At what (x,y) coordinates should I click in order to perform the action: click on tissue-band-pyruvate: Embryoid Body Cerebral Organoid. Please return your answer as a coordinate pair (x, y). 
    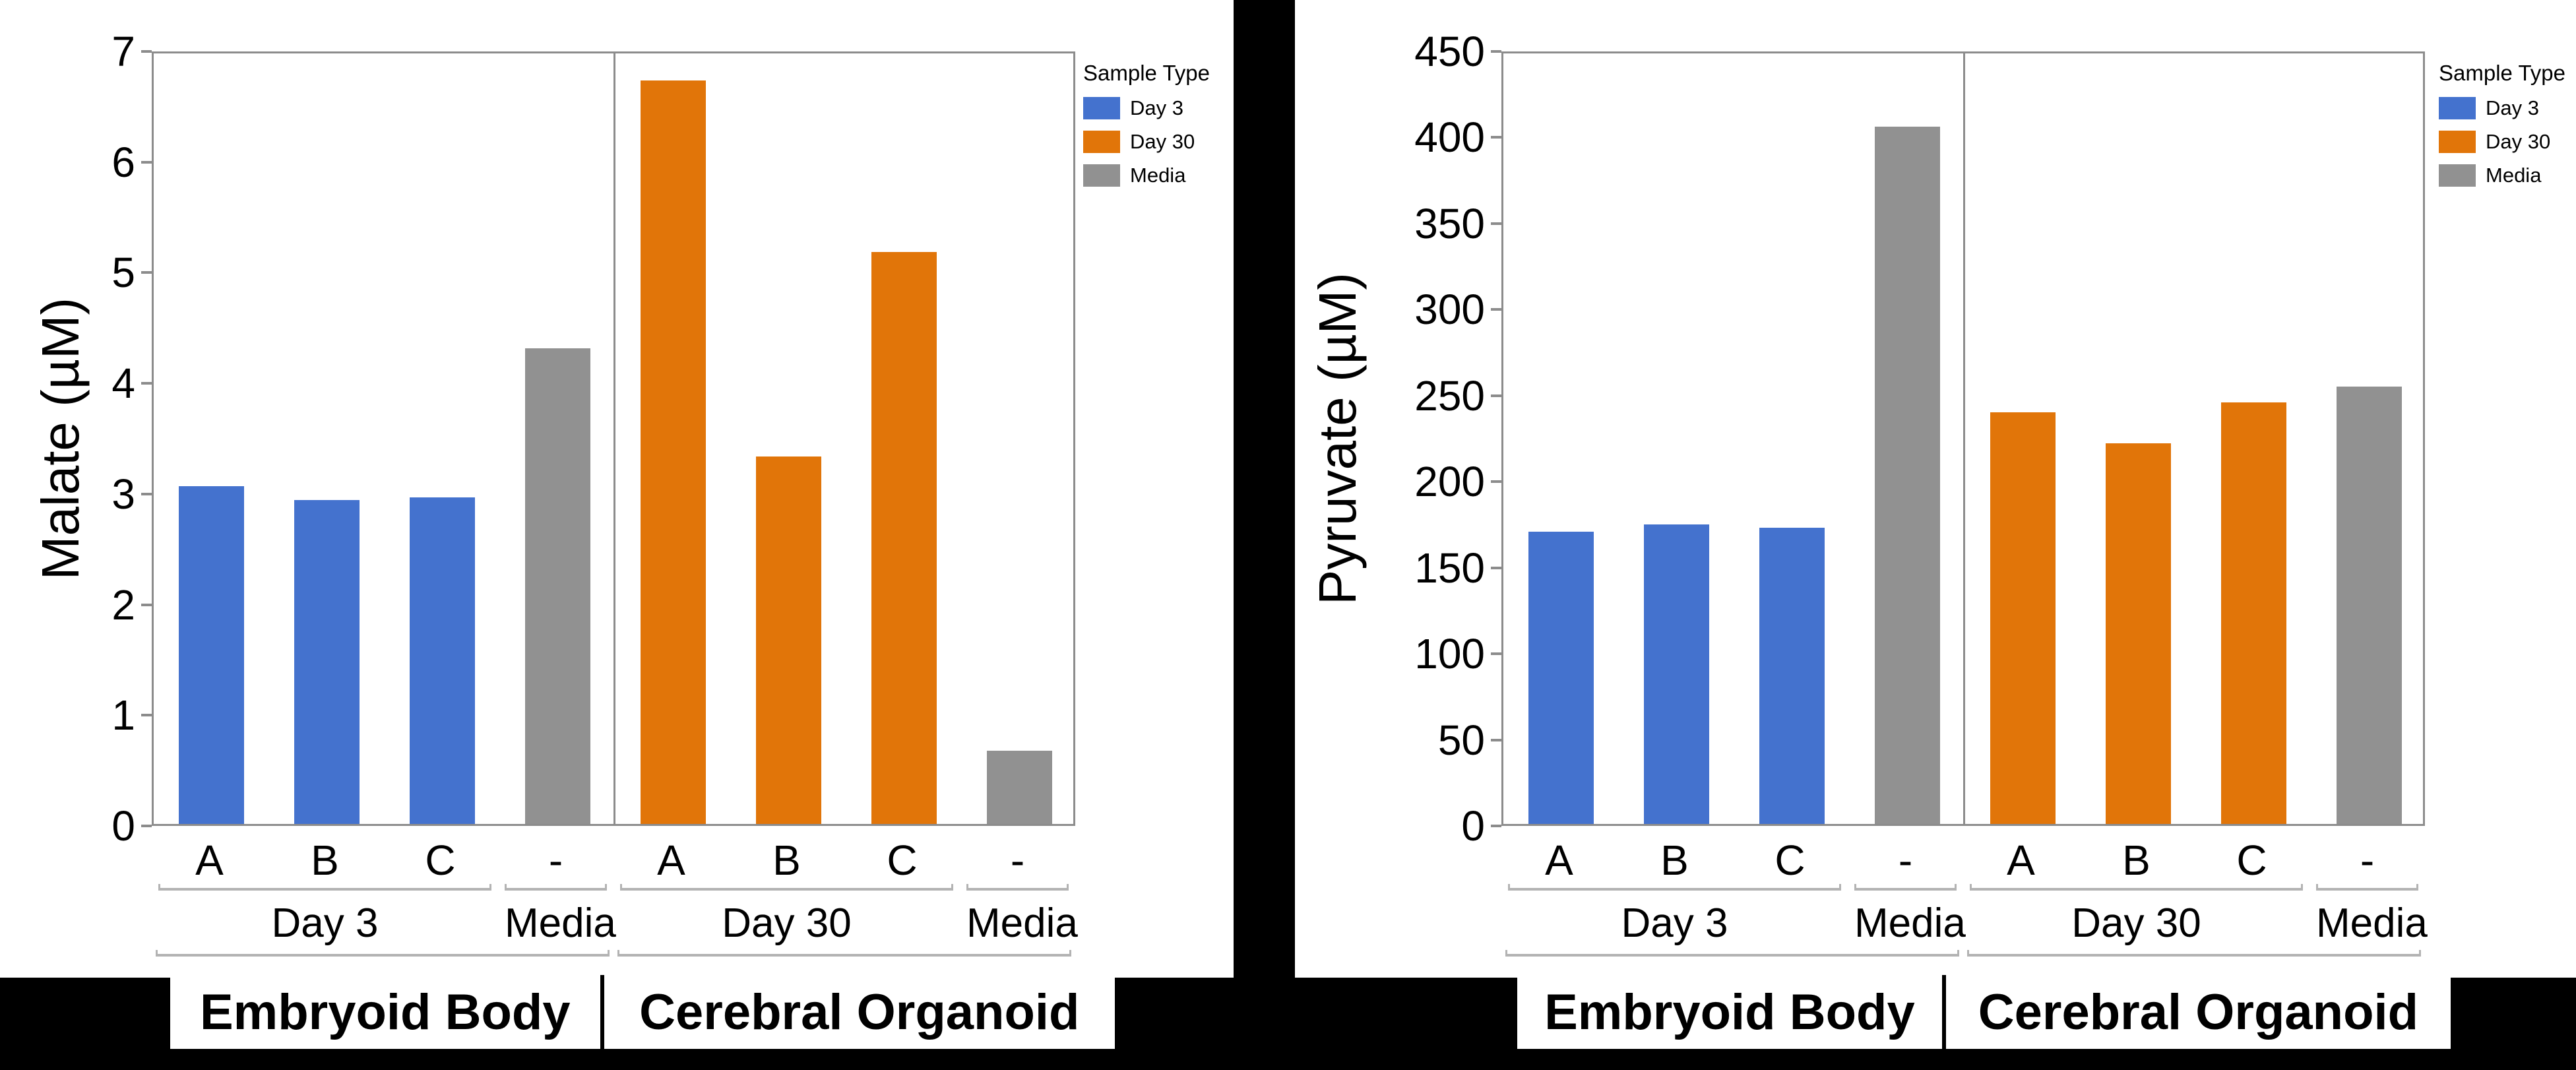
    Looking at the image, I should click on (1984, 1012).